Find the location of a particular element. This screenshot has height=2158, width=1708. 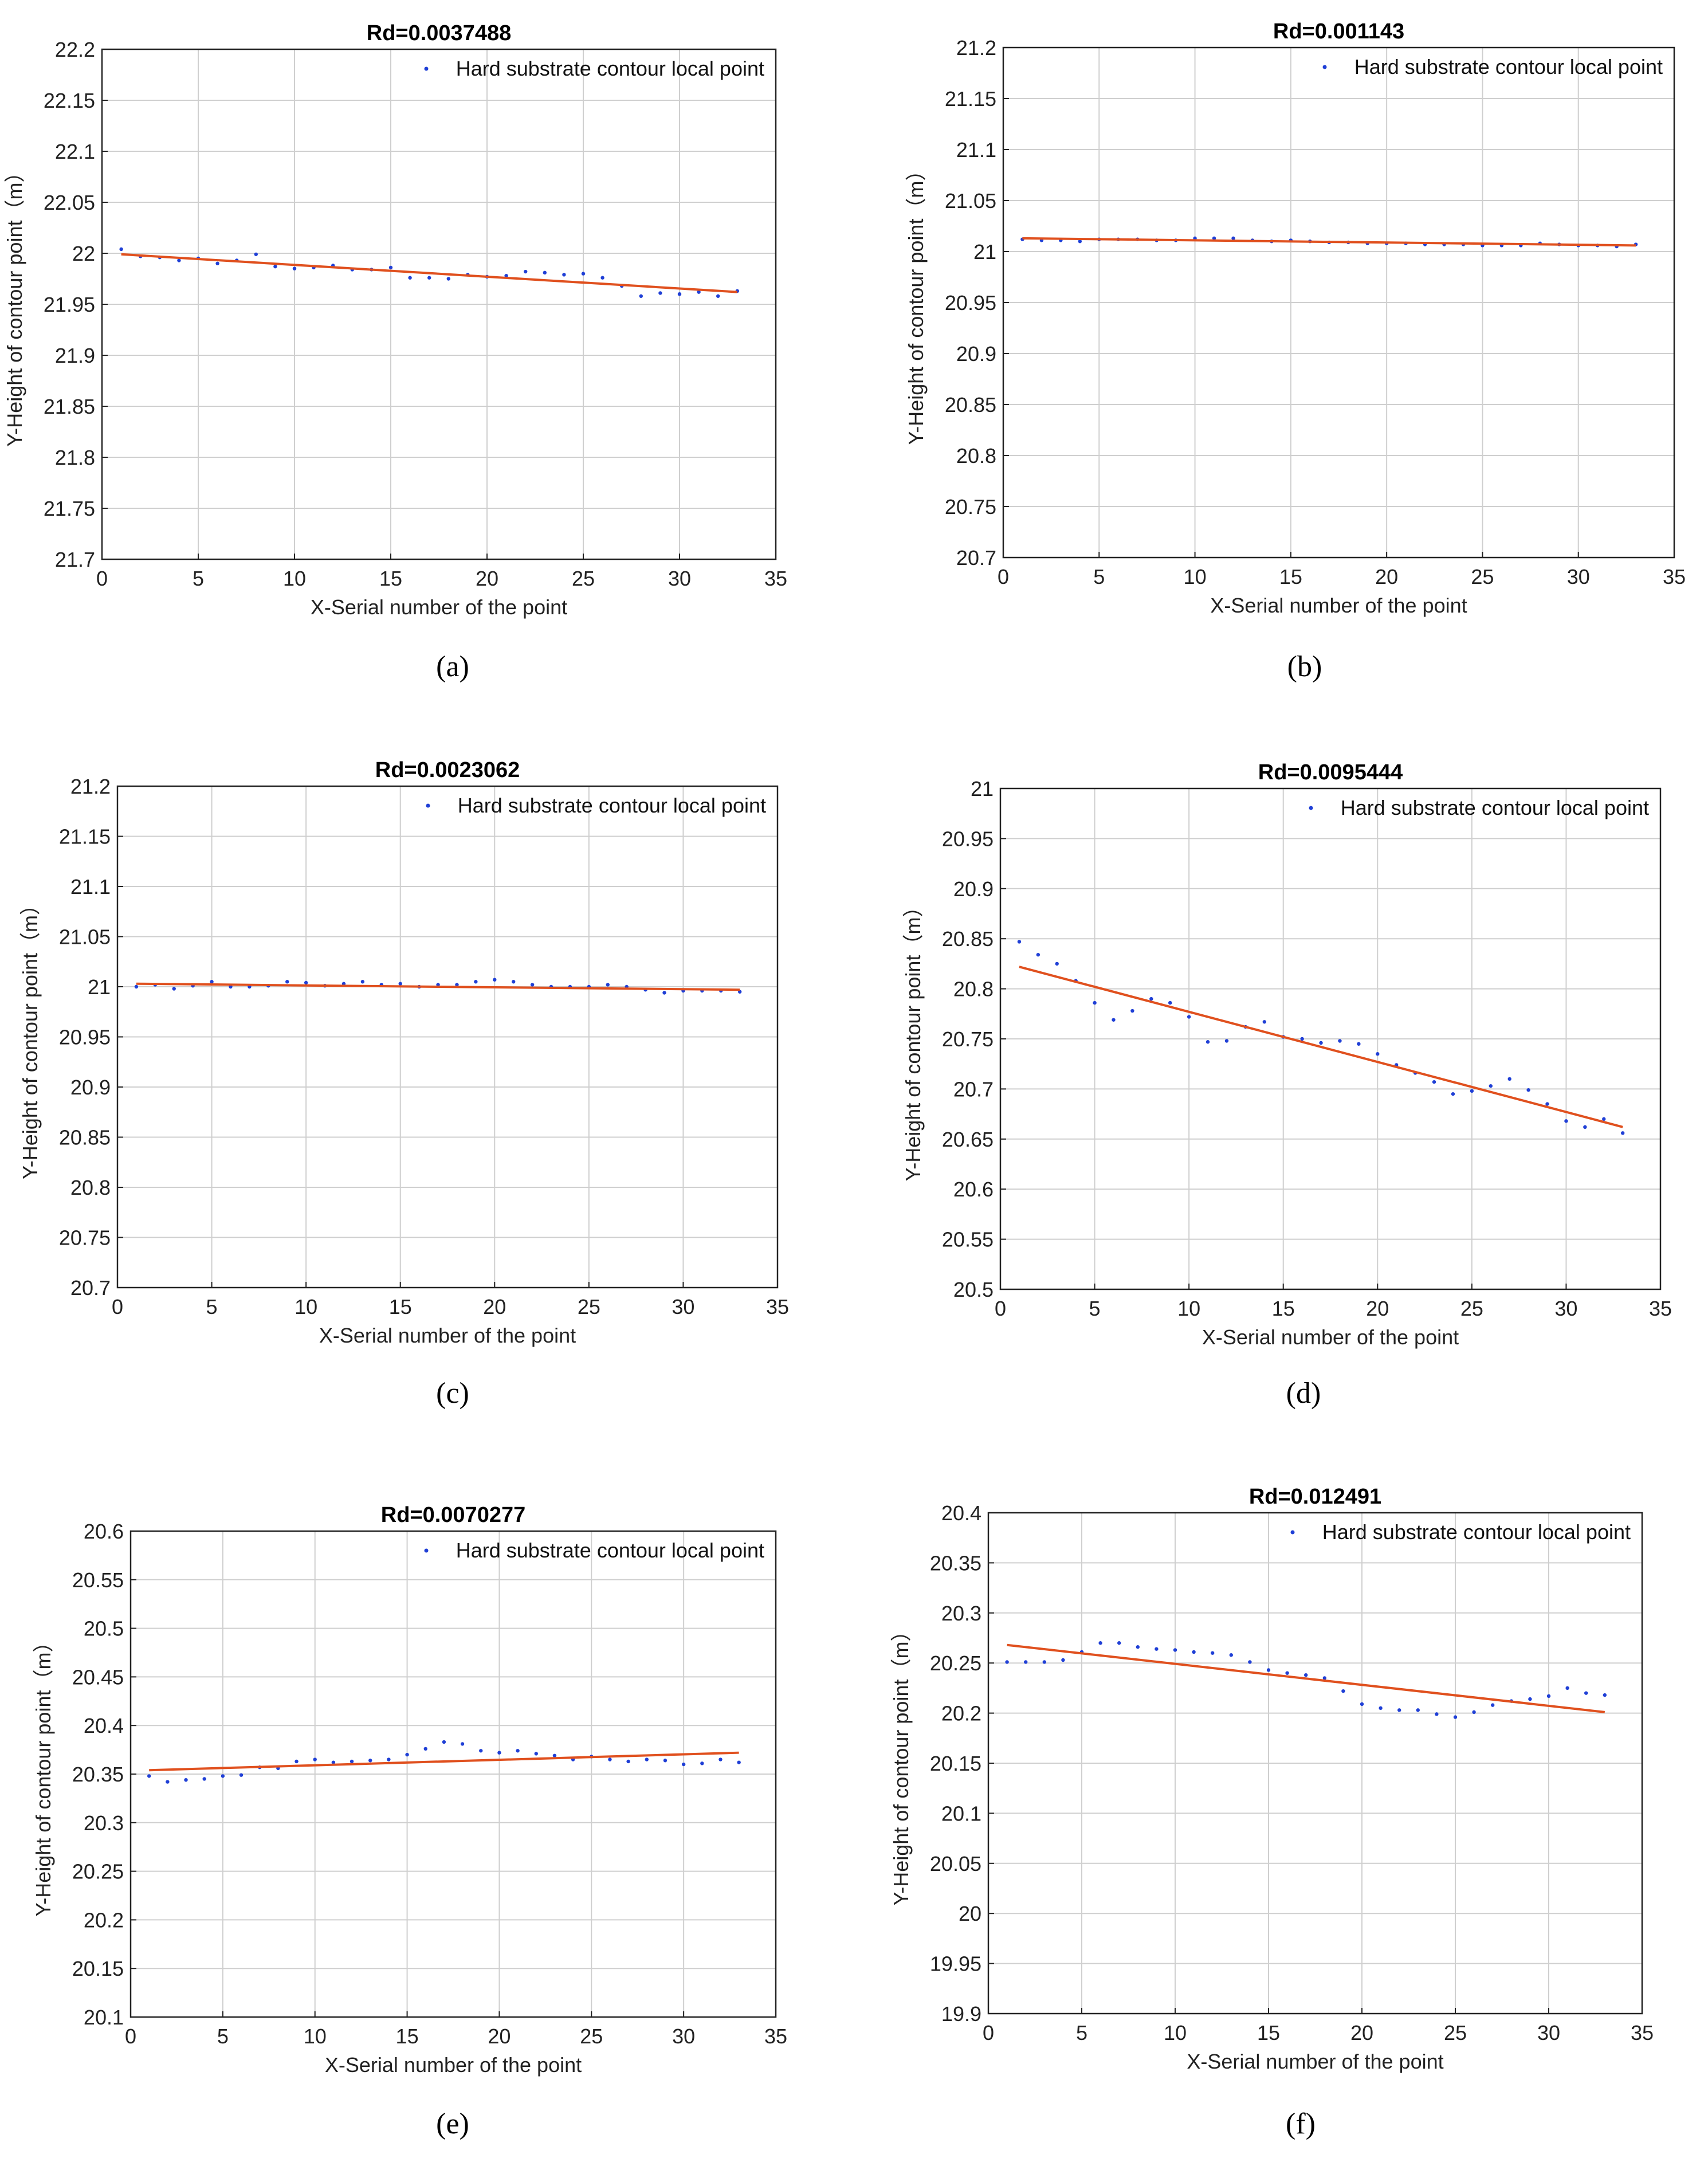

panel-caption: (b) is located at coordinates (1304, 667).